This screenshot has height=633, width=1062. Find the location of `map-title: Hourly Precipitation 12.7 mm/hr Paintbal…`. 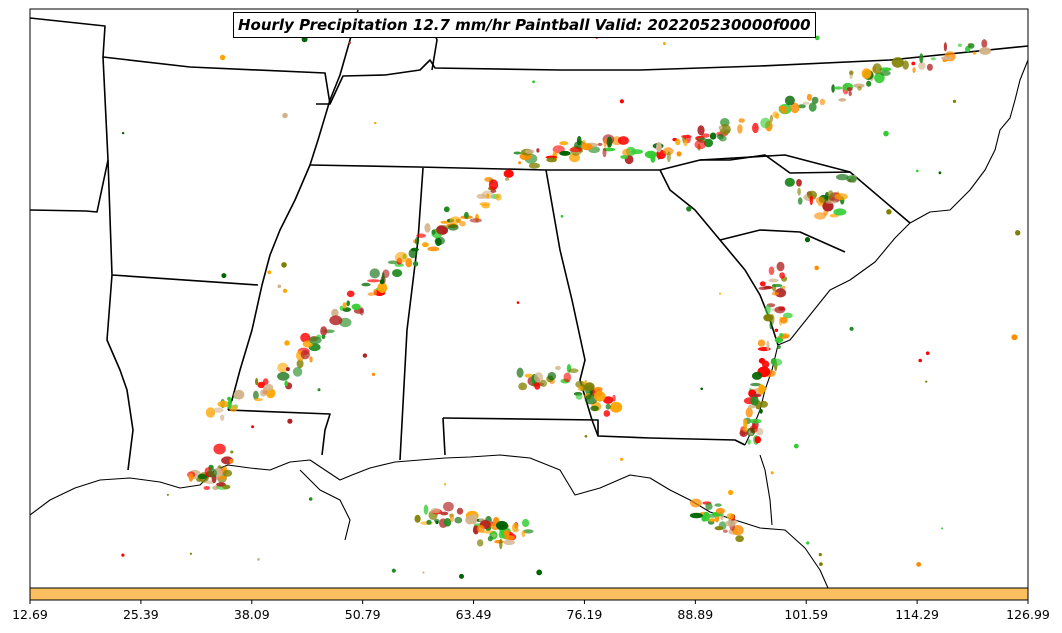

map-title: Hourly Precipitation 12.7 mm/hr Paintbal… is located at coordinates (524, 25).